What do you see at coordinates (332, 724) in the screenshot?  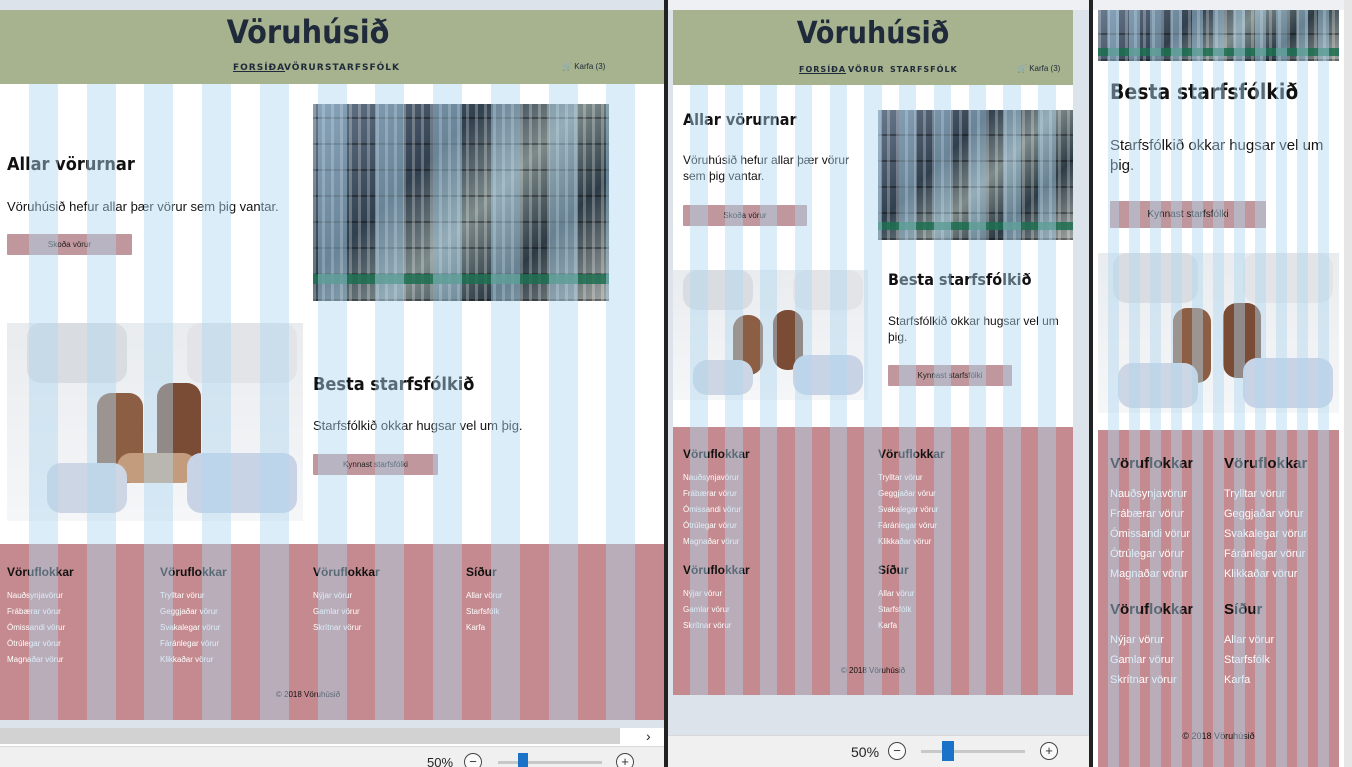 I see `panel-bottom-strip` at bounding box center [332, 724].